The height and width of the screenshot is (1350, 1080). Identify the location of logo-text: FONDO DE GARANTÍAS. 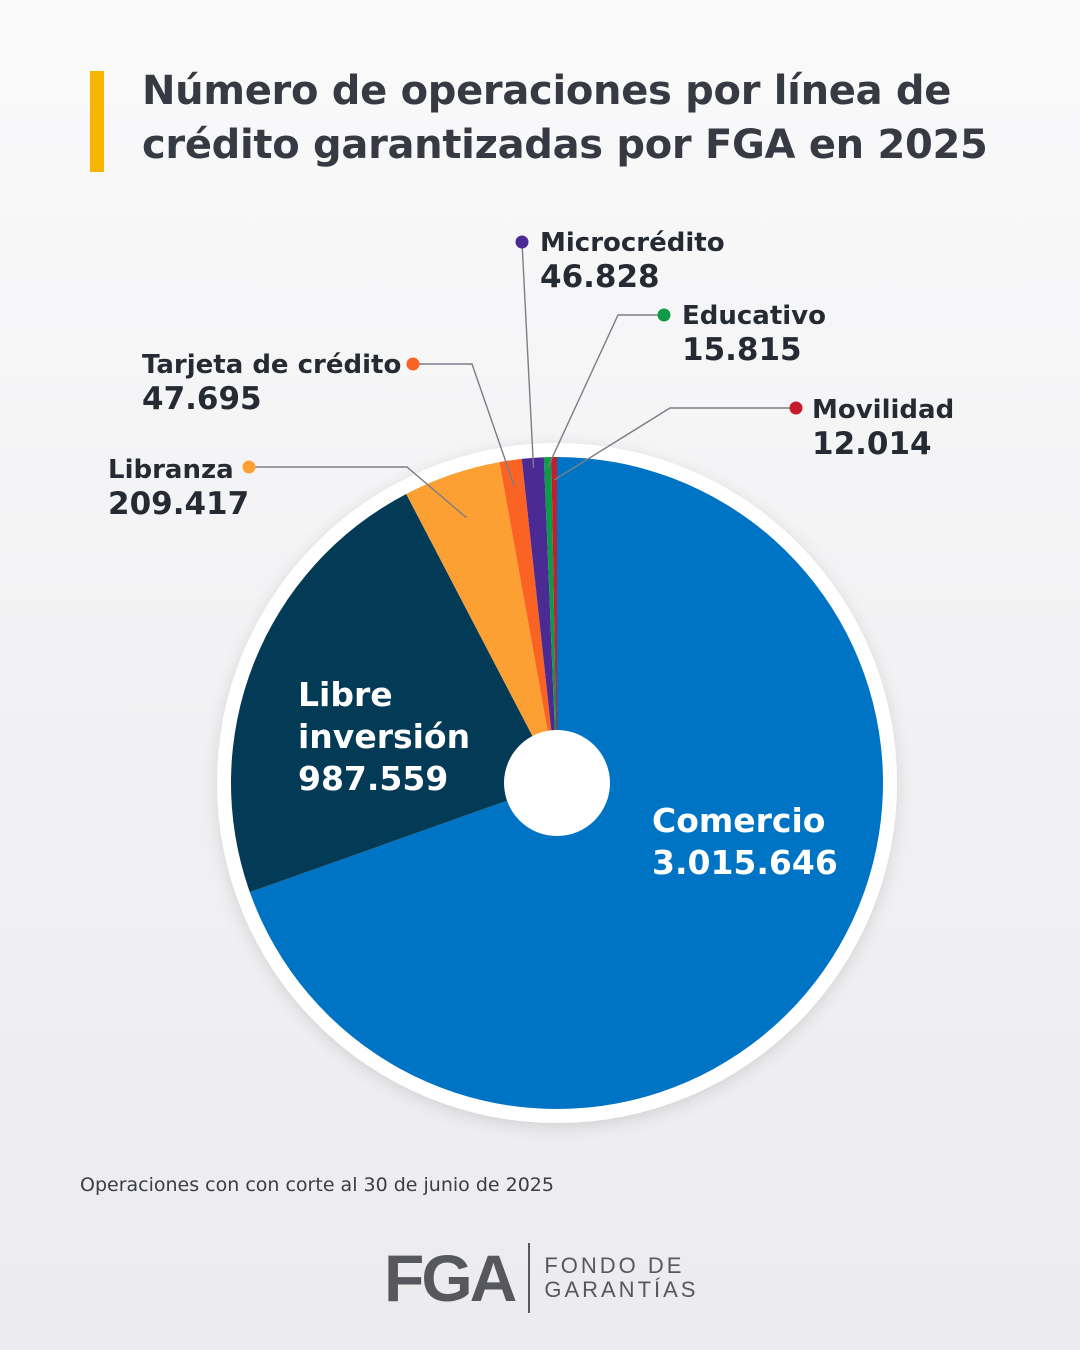
(621, 1278).